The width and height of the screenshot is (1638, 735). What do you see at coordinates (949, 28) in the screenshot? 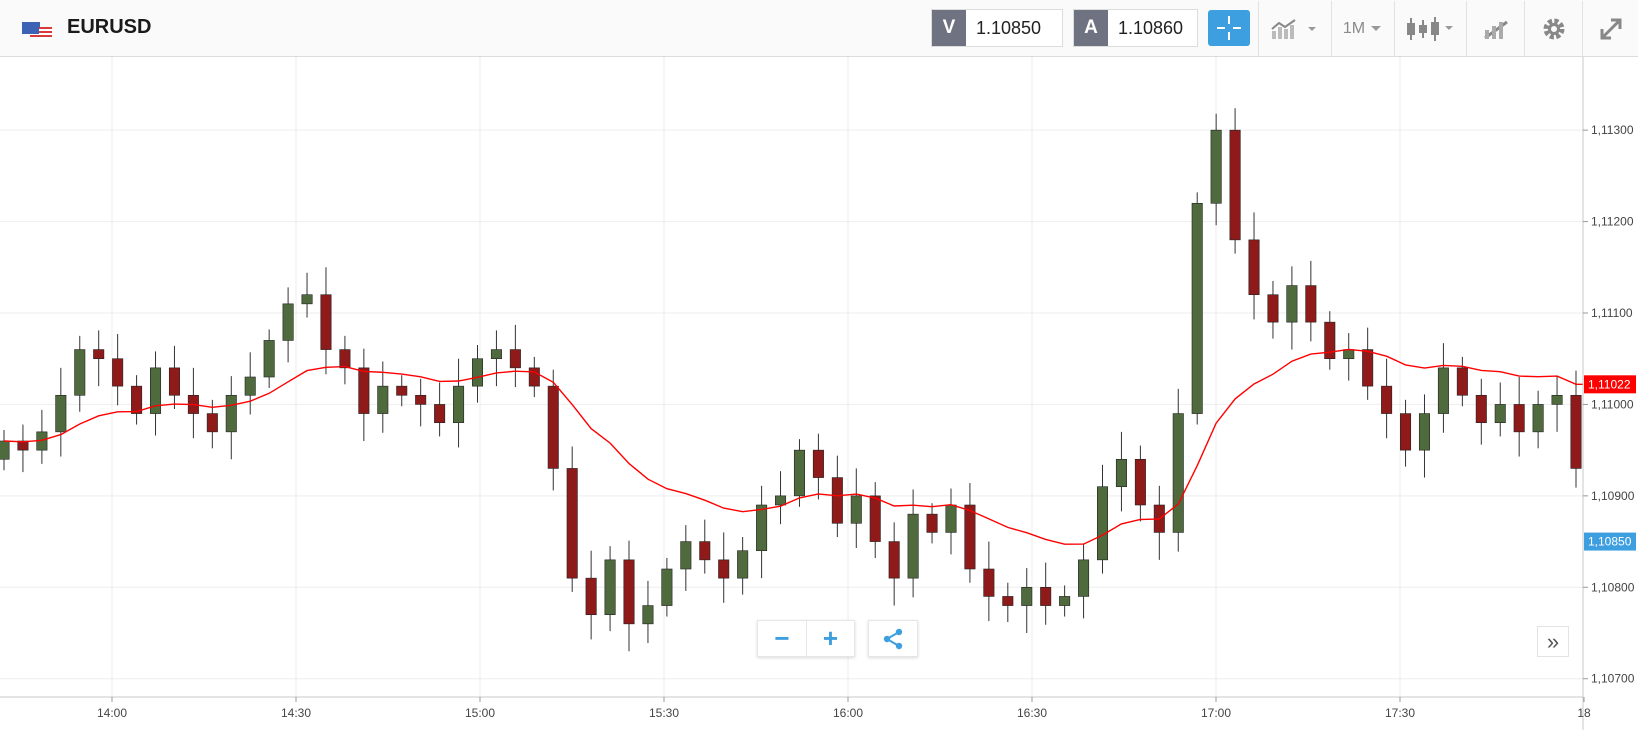
I see `bid-letter: V` at bounding box center [949, 28].